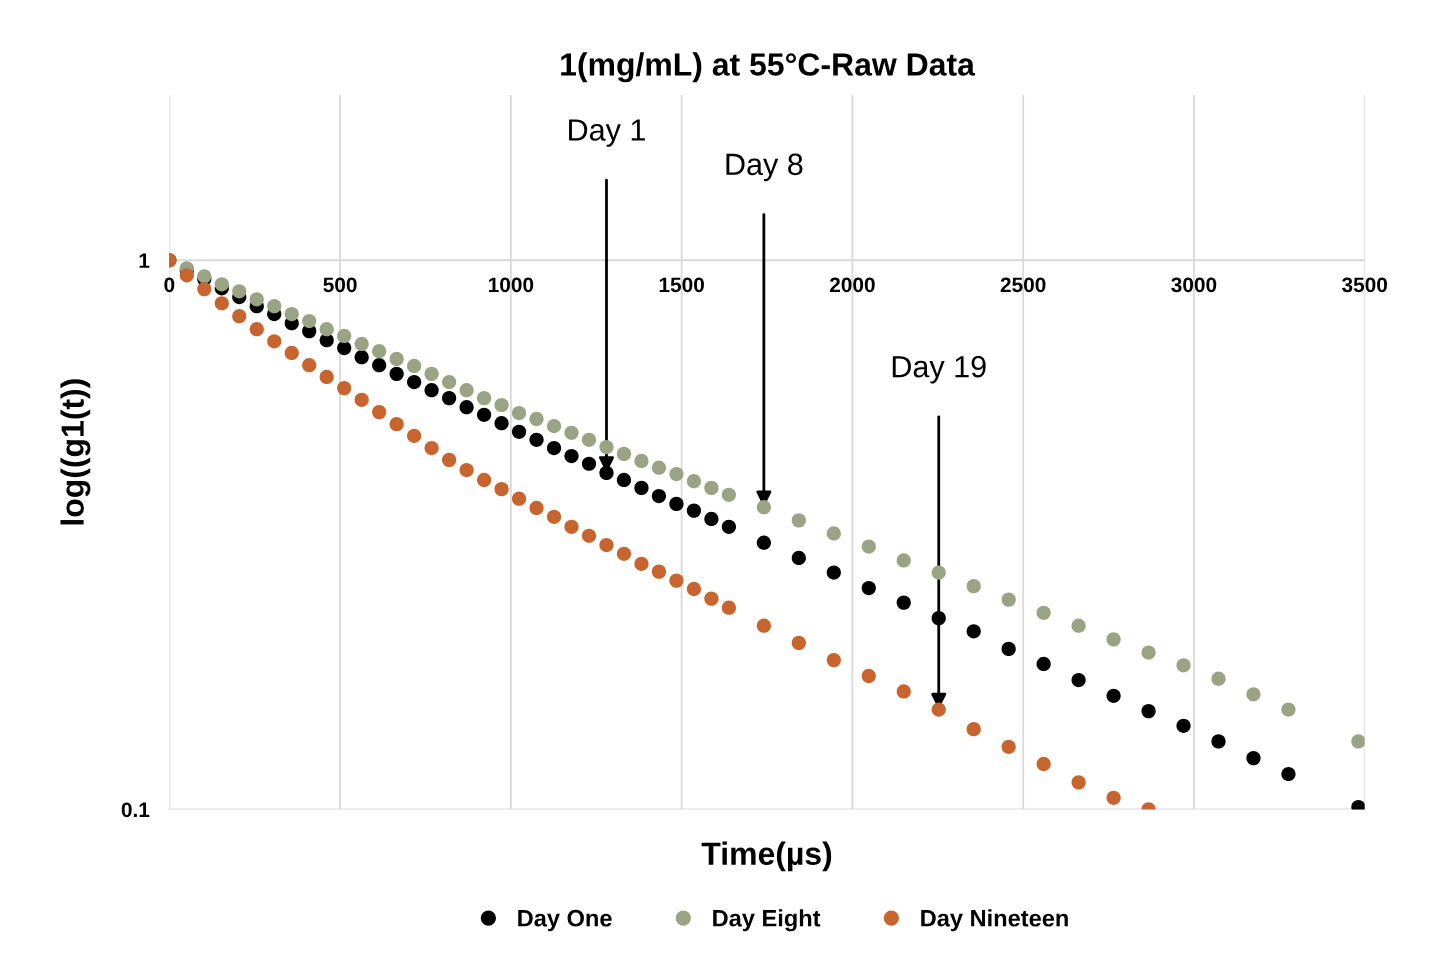 The width and height of the screenshot is (1435, 959). What do you see at coordinates (169, 285) in the screenshot?
I see `x-tick-label: 0` at bounding box center [169, 285].